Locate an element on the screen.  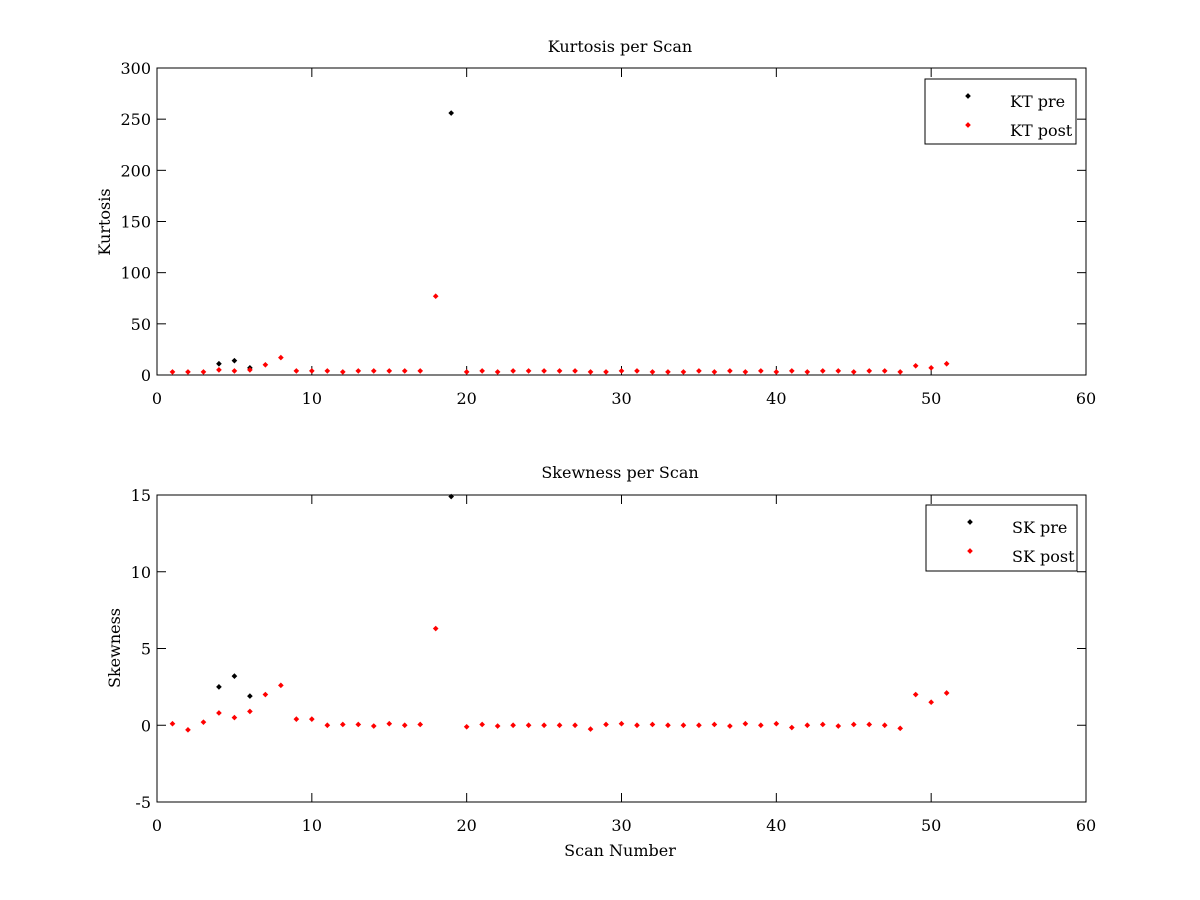
y-tick-label: 5 is located at coordinates (146, 649).